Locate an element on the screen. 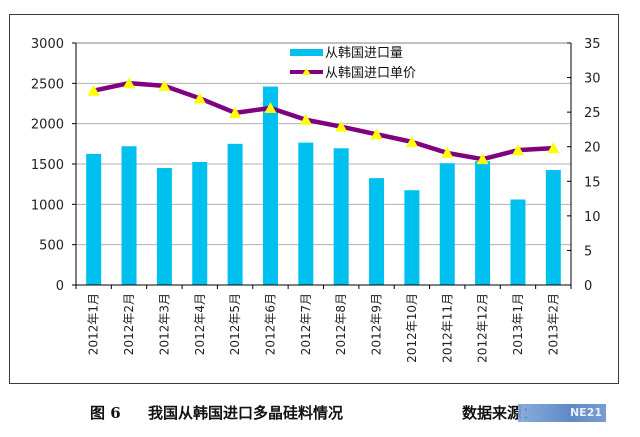  x-tick-label: 2012年8月 is located at coordinates (341, 324).